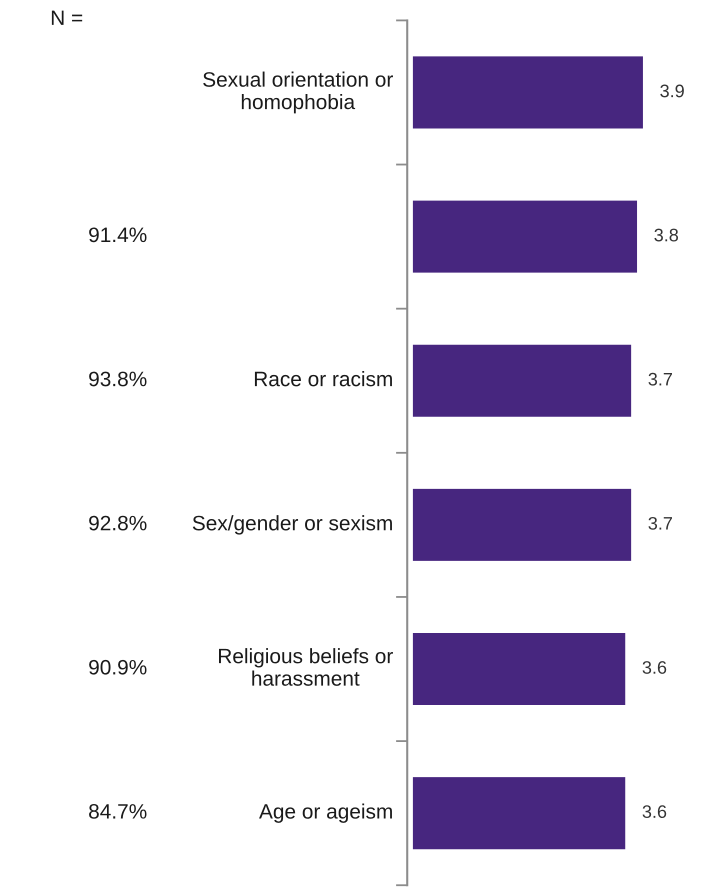 The height and width of the screenshot is (887, 702). Describe the element at coordinates (117, 667) in the screenshot. I see `text: 90.9%` at that location.